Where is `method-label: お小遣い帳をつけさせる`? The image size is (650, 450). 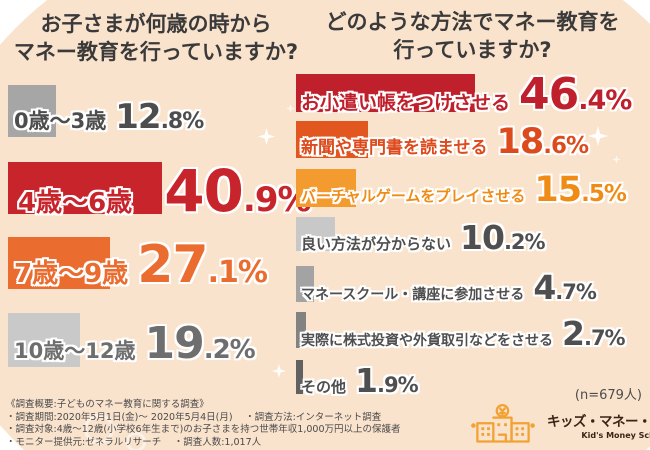
method-label: お小遣い帳をつけさせる is located at coordinates (406, 103).